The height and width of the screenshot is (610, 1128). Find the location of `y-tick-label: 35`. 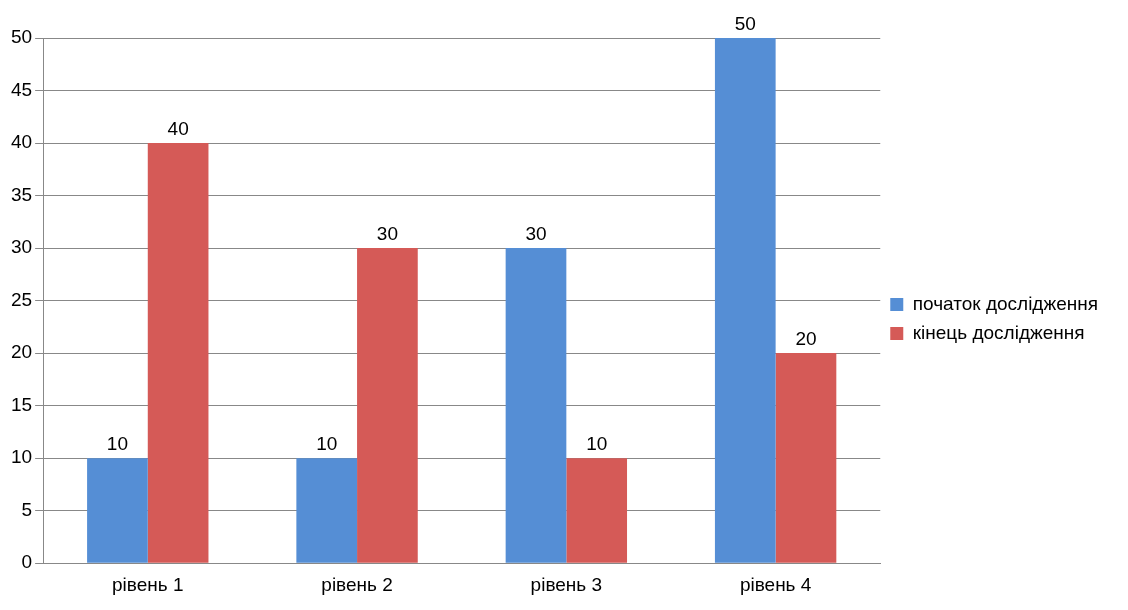

y-tick-label: 35 is located at coordinates (21, 194).